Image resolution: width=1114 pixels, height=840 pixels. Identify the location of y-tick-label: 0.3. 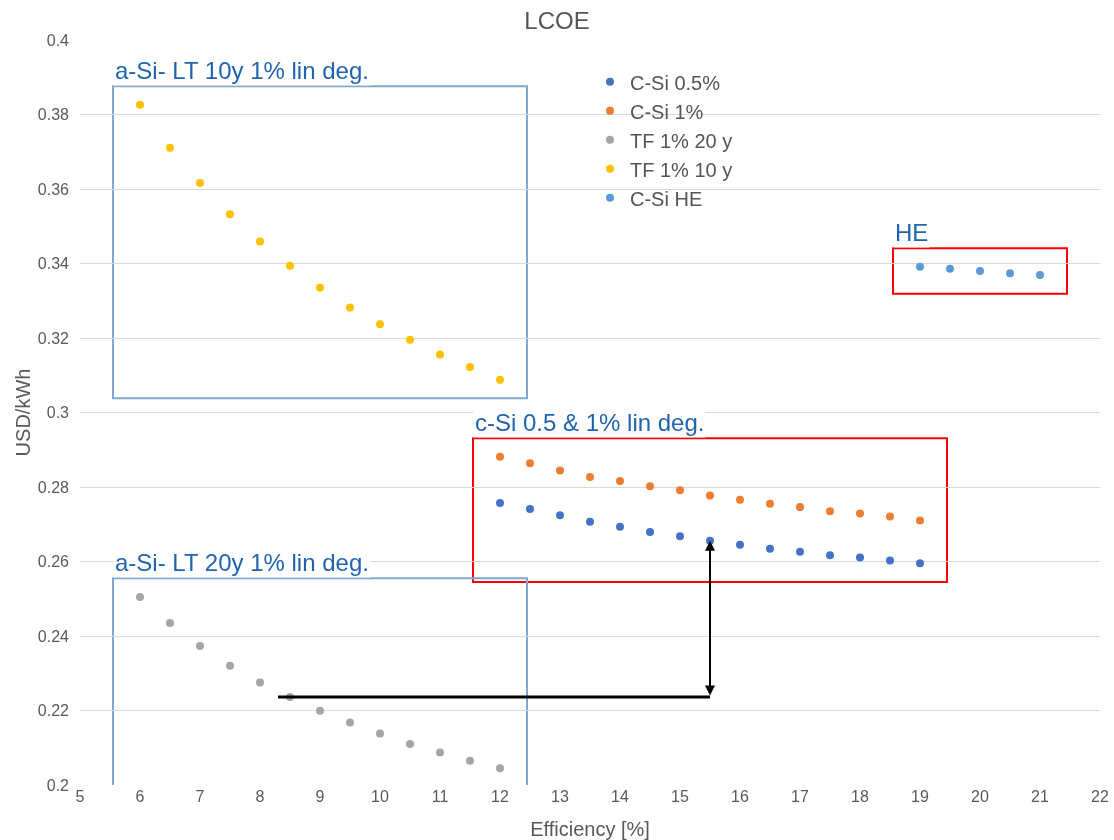
(58, 413).